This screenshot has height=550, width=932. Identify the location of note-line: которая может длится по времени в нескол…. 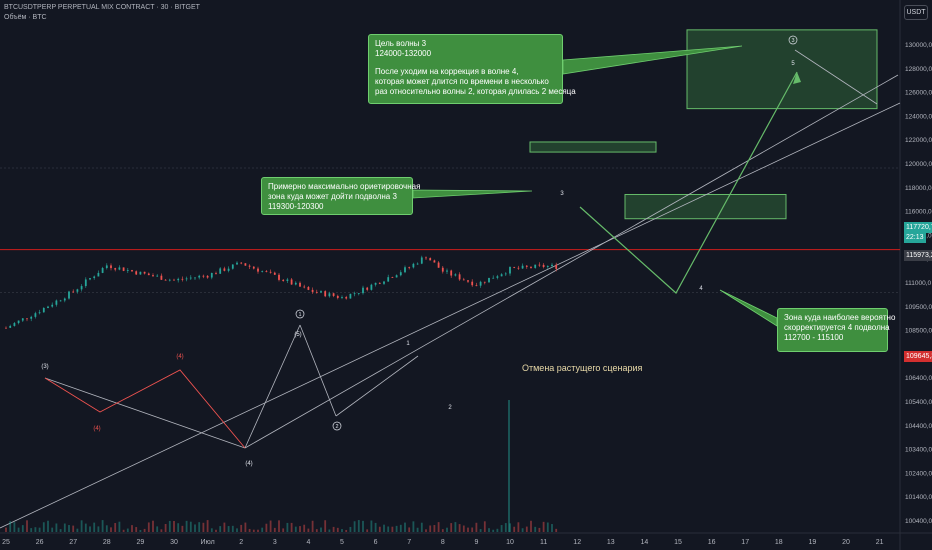
(462, 81).